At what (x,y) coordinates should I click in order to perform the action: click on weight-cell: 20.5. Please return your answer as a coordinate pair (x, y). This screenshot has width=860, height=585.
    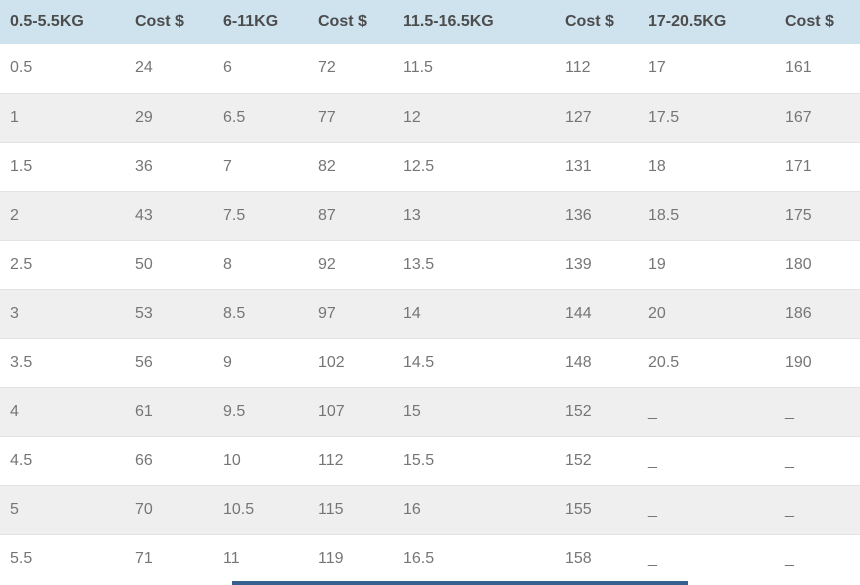
    Looking at the image, I should click on (706, 362).